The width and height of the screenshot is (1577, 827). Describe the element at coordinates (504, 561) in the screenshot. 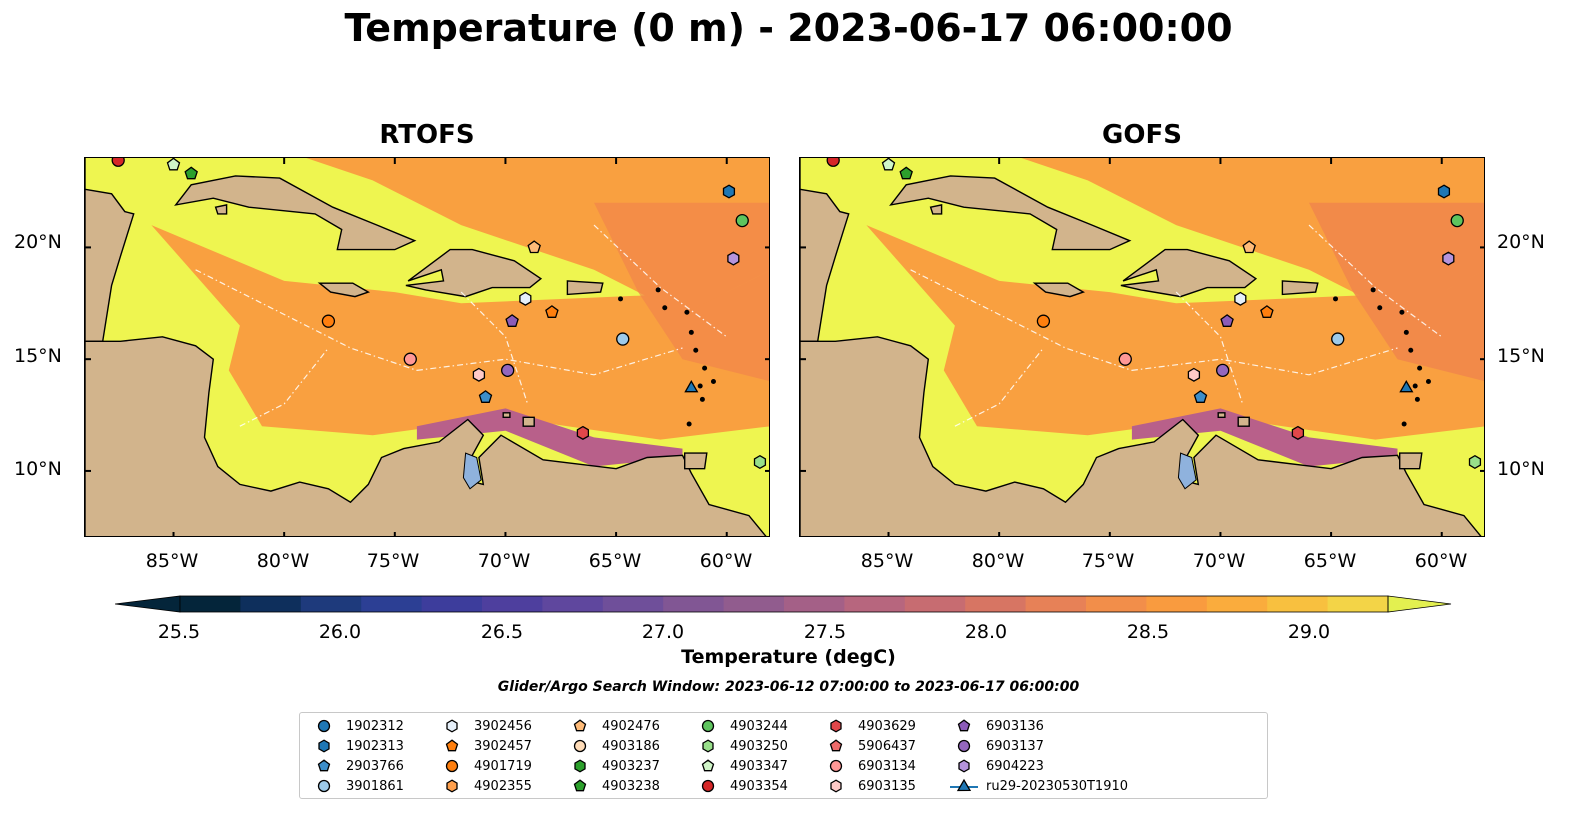

I see `lon-label-70w-left: 70°W` at that location.